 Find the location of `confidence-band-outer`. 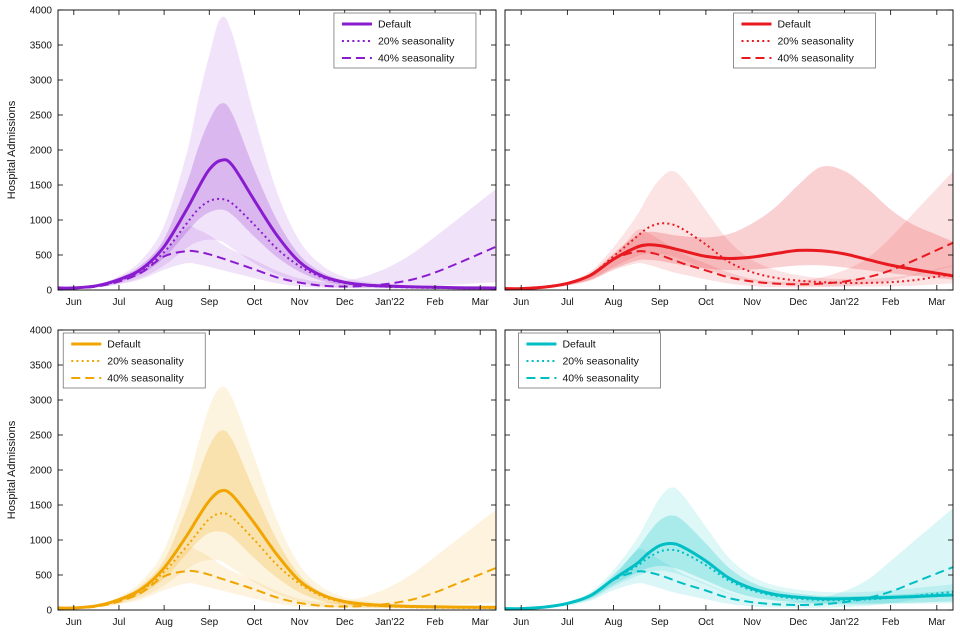

confidence-band-outer is located at coordinates (729, 230).